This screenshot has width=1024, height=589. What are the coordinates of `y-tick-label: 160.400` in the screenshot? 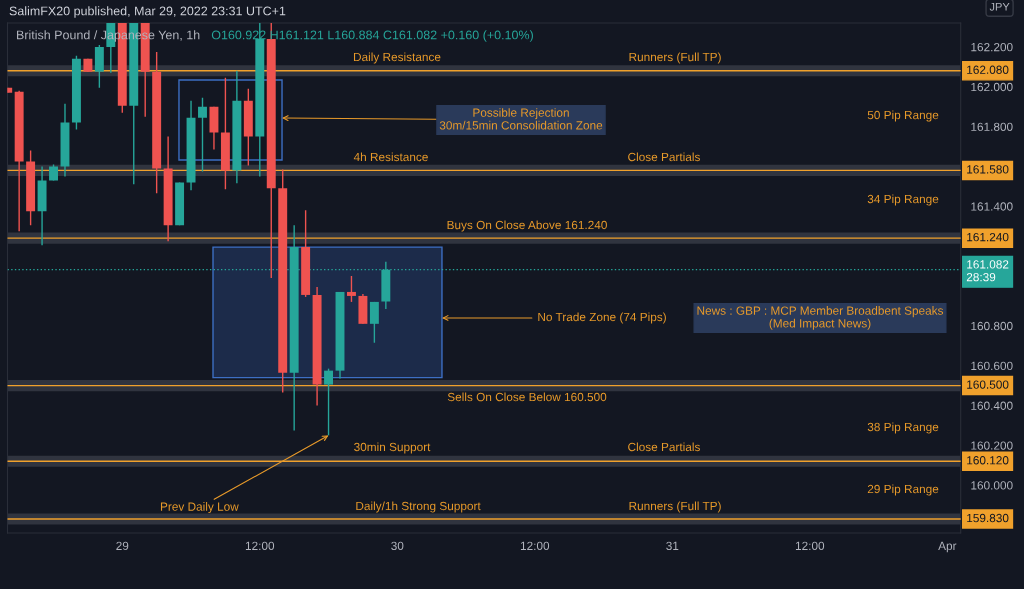 It's located at (992, 405).